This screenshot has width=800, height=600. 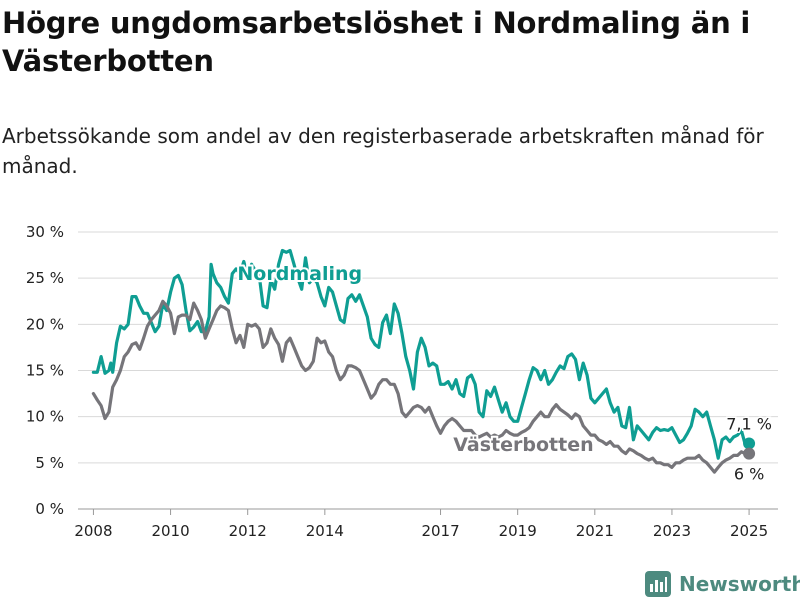 What do you see at coordinates (523, 445) in the screenshot?
I see `series-name-label: Västerbotten` at bounding box center [523, 445].